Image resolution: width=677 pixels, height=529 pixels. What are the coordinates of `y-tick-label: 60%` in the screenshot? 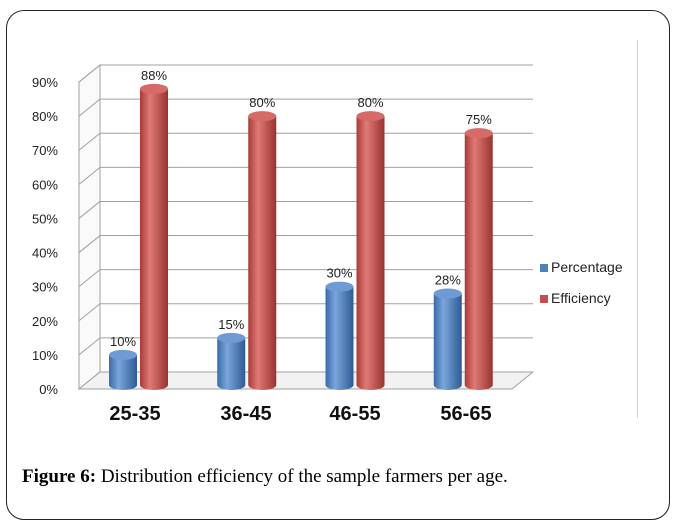 It's located at (45, 184).